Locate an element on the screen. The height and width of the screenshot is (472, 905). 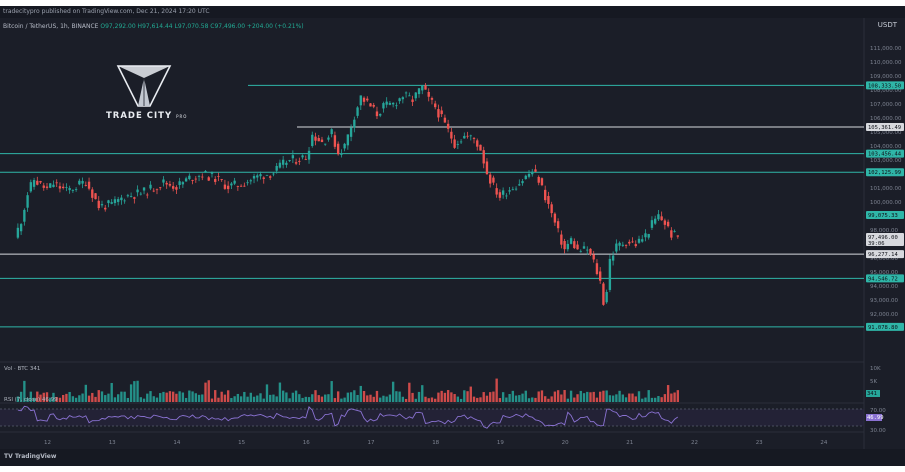
x-tick-label: 17 is located at coordinates (371, 443).